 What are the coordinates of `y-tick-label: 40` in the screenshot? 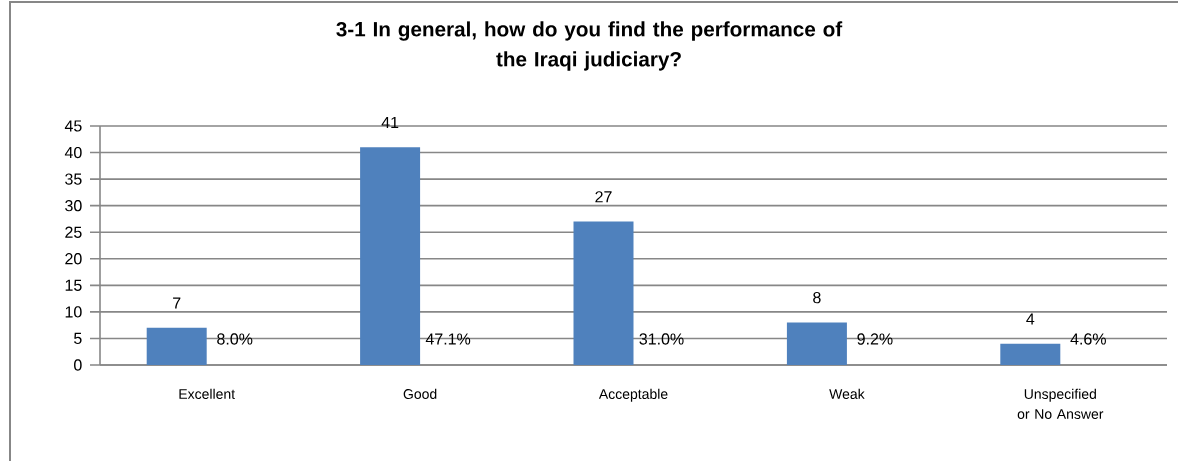 It's located at (73, 152).